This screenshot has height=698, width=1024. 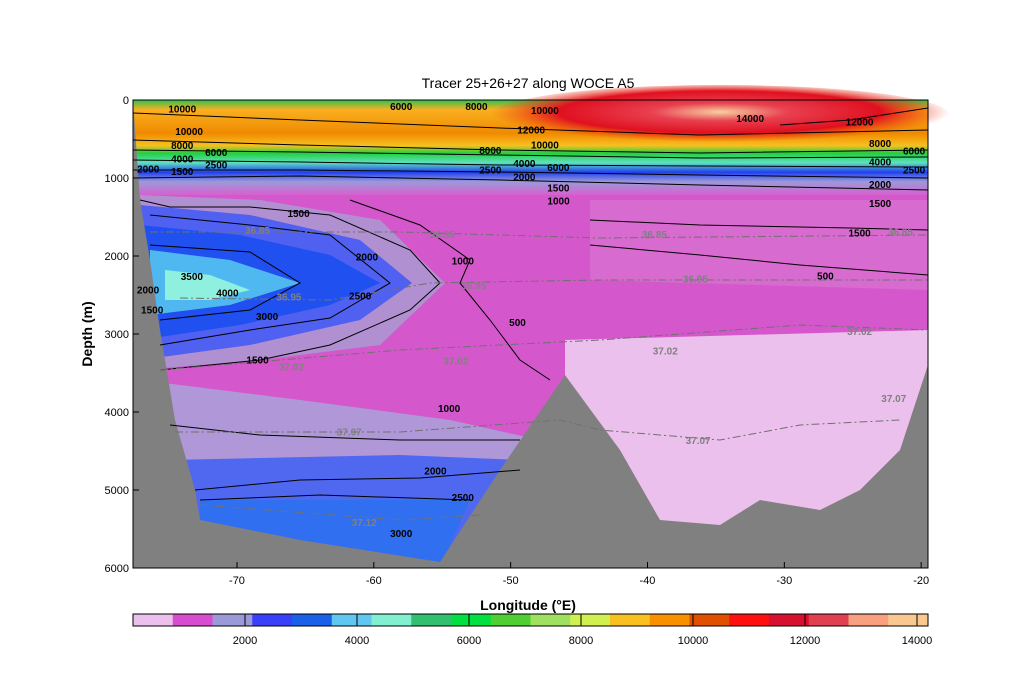 What do you see at coordinates (117, 569) in the screenshot?
I see `y-tick-label: 6000` at bounding box center [117, 569].